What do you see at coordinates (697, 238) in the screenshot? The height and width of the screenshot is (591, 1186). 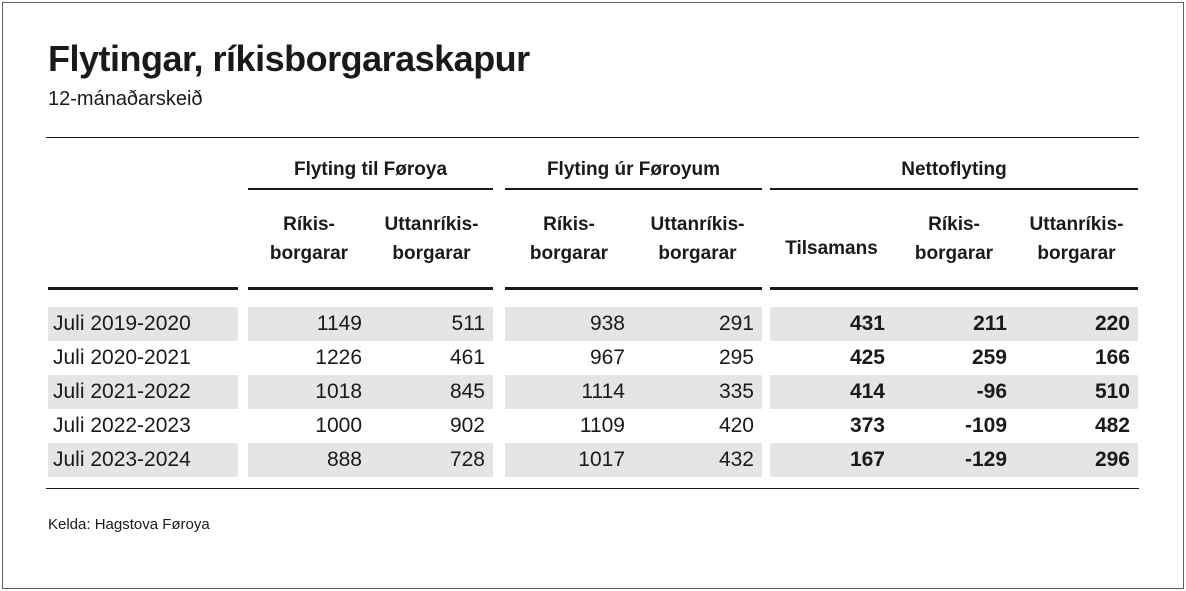 I see `col-header-ur-uttanrikisborgarar: Uttanríkis- borgarar` at bounding box center [697, 238].